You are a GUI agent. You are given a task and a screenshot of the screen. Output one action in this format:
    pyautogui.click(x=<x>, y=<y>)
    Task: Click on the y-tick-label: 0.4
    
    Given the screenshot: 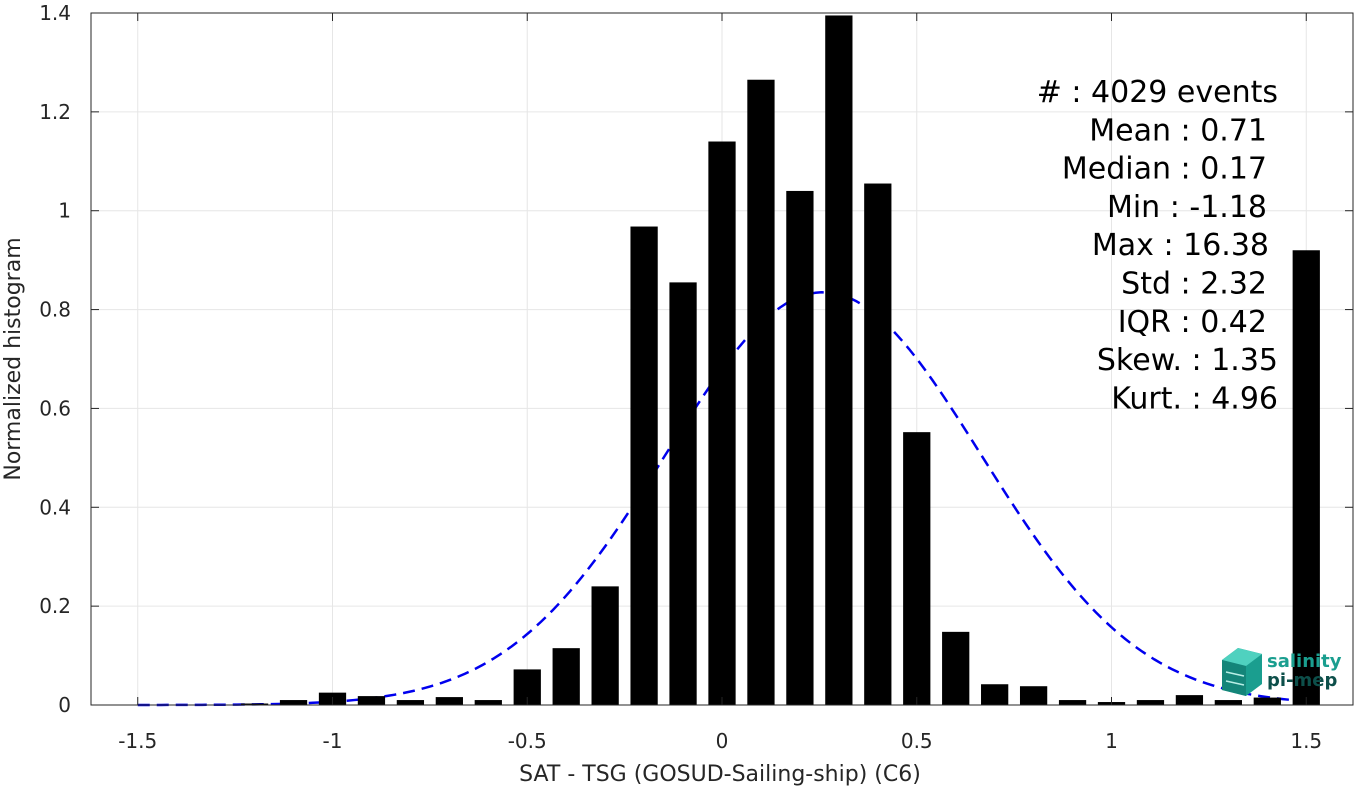 What is the action you would take?
    pyautogui.click(x=55, y=507)
    